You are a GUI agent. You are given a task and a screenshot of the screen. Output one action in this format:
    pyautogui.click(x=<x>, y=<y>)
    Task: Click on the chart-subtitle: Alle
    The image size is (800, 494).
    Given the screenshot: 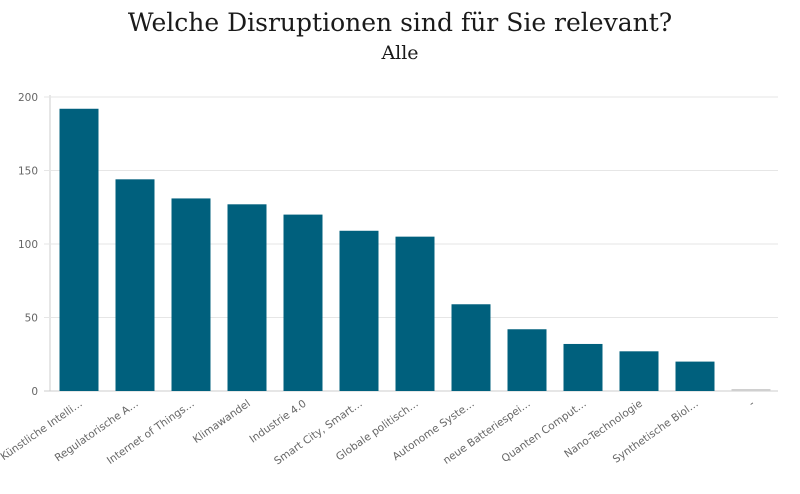 What is the action you would take?
    pyautogui.click(x=400, y=53)
    